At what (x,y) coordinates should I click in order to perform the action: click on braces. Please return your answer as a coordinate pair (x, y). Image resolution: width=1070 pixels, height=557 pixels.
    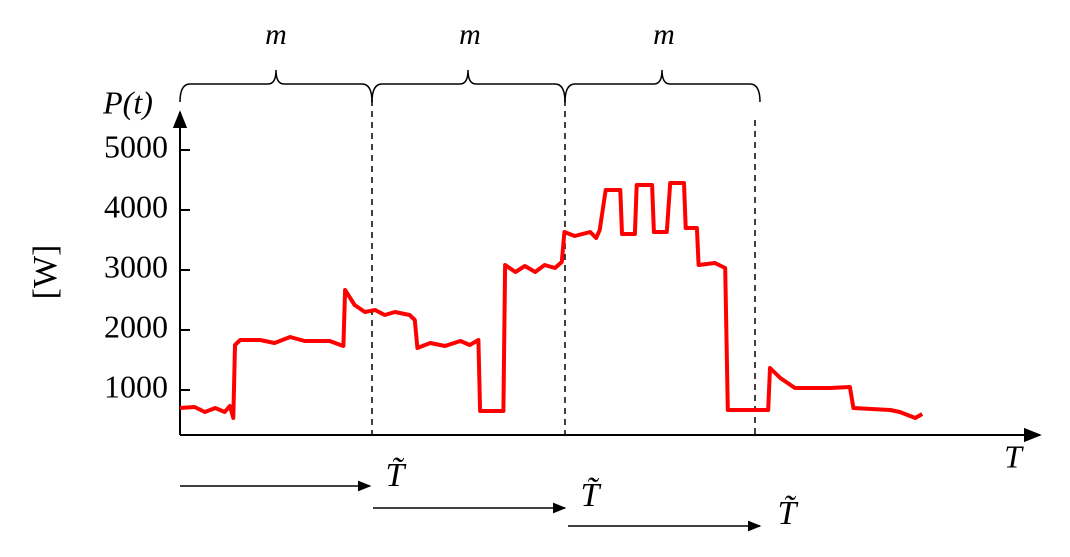
    Looking at the image, I should click on (470, 86).